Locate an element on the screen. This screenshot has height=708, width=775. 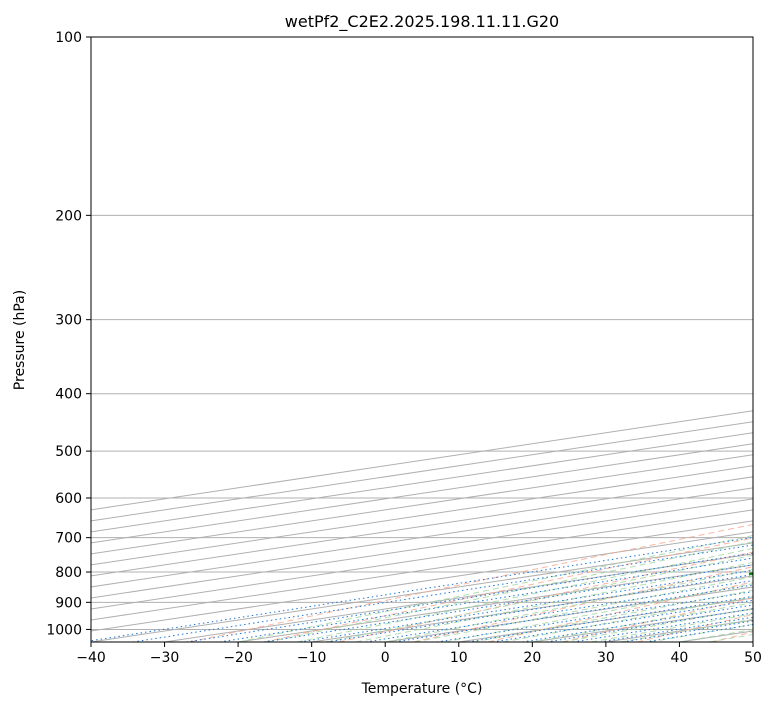
y-tick-label: 600 is located at coordinates (68, 499).